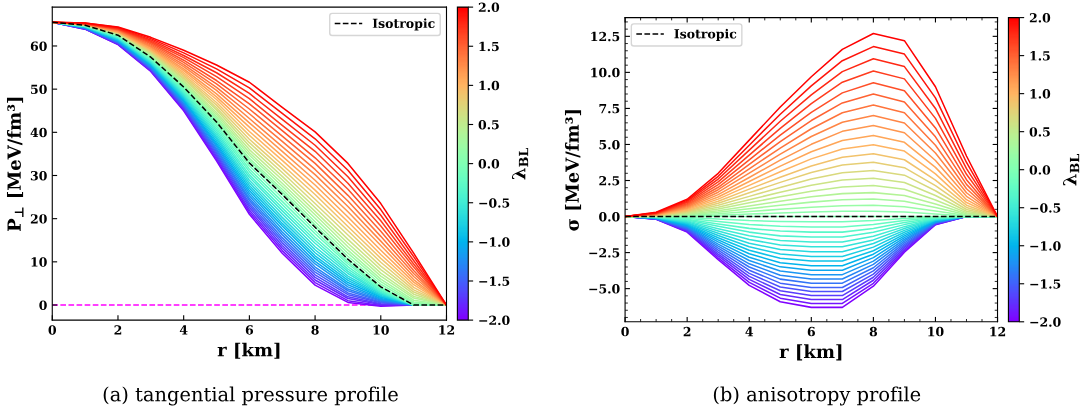 The image size is (1089, 419). What do you see at coordinates (604, 289) in the screenshot?
I see `y-tick-label: −5.0` at bounding box center [604, 289].